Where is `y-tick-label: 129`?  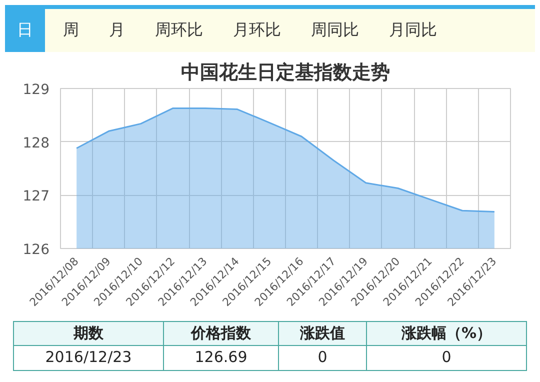 y-tick-label: 129 is located at coordinates (36, 90).